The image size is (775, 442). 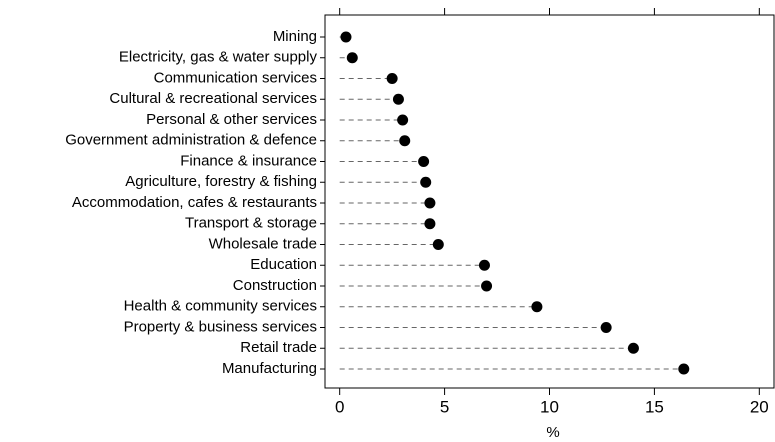 I want to click on x-tick-label: 0, so click(x=339, y=406).